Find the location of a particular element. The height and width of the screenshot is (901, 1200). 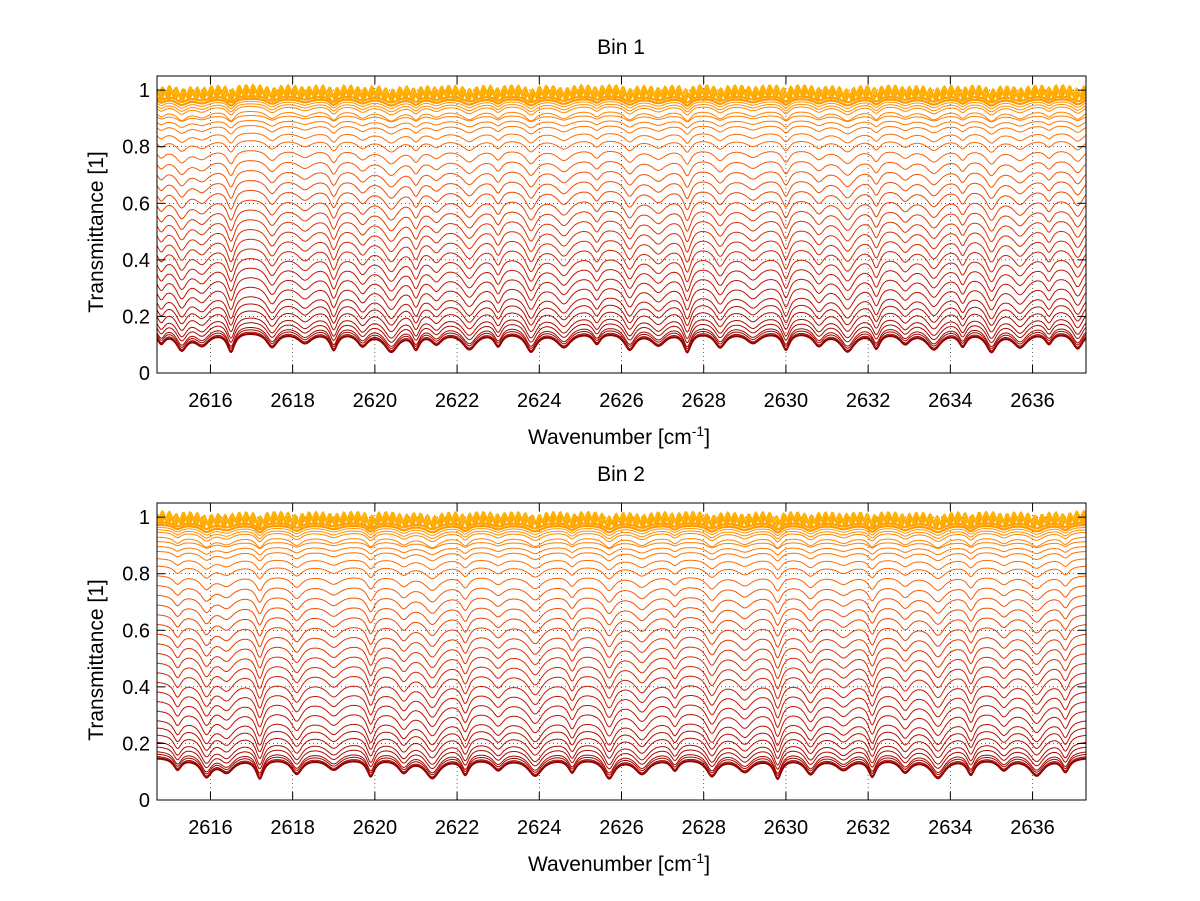

y-axis-label: Transmittance [1] is located at coordinates (96, 231).